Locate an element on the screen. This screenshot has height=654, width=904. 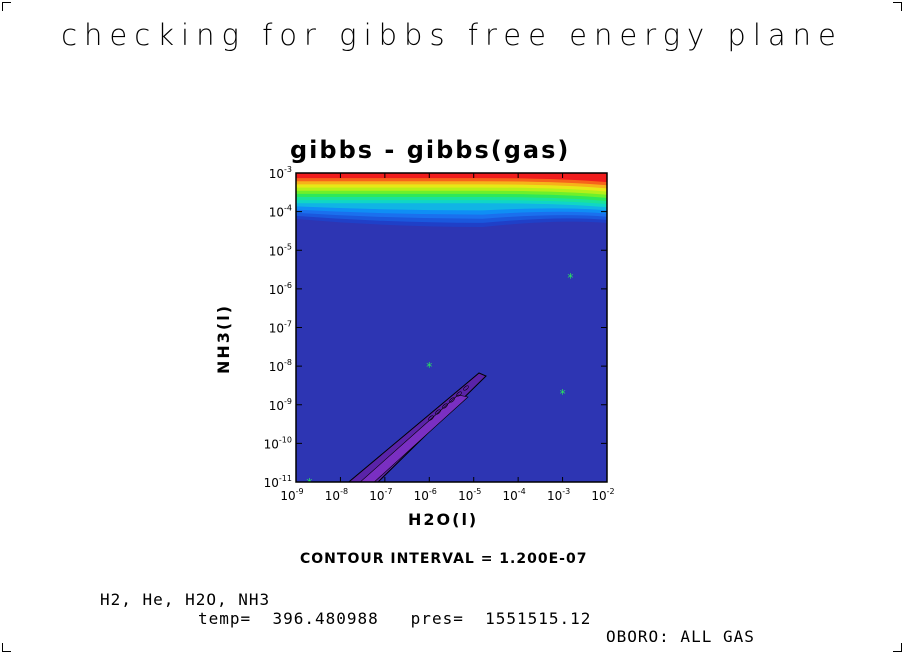
y-tick-label: 10⁻⁶ is located at coordinates (280, 289).